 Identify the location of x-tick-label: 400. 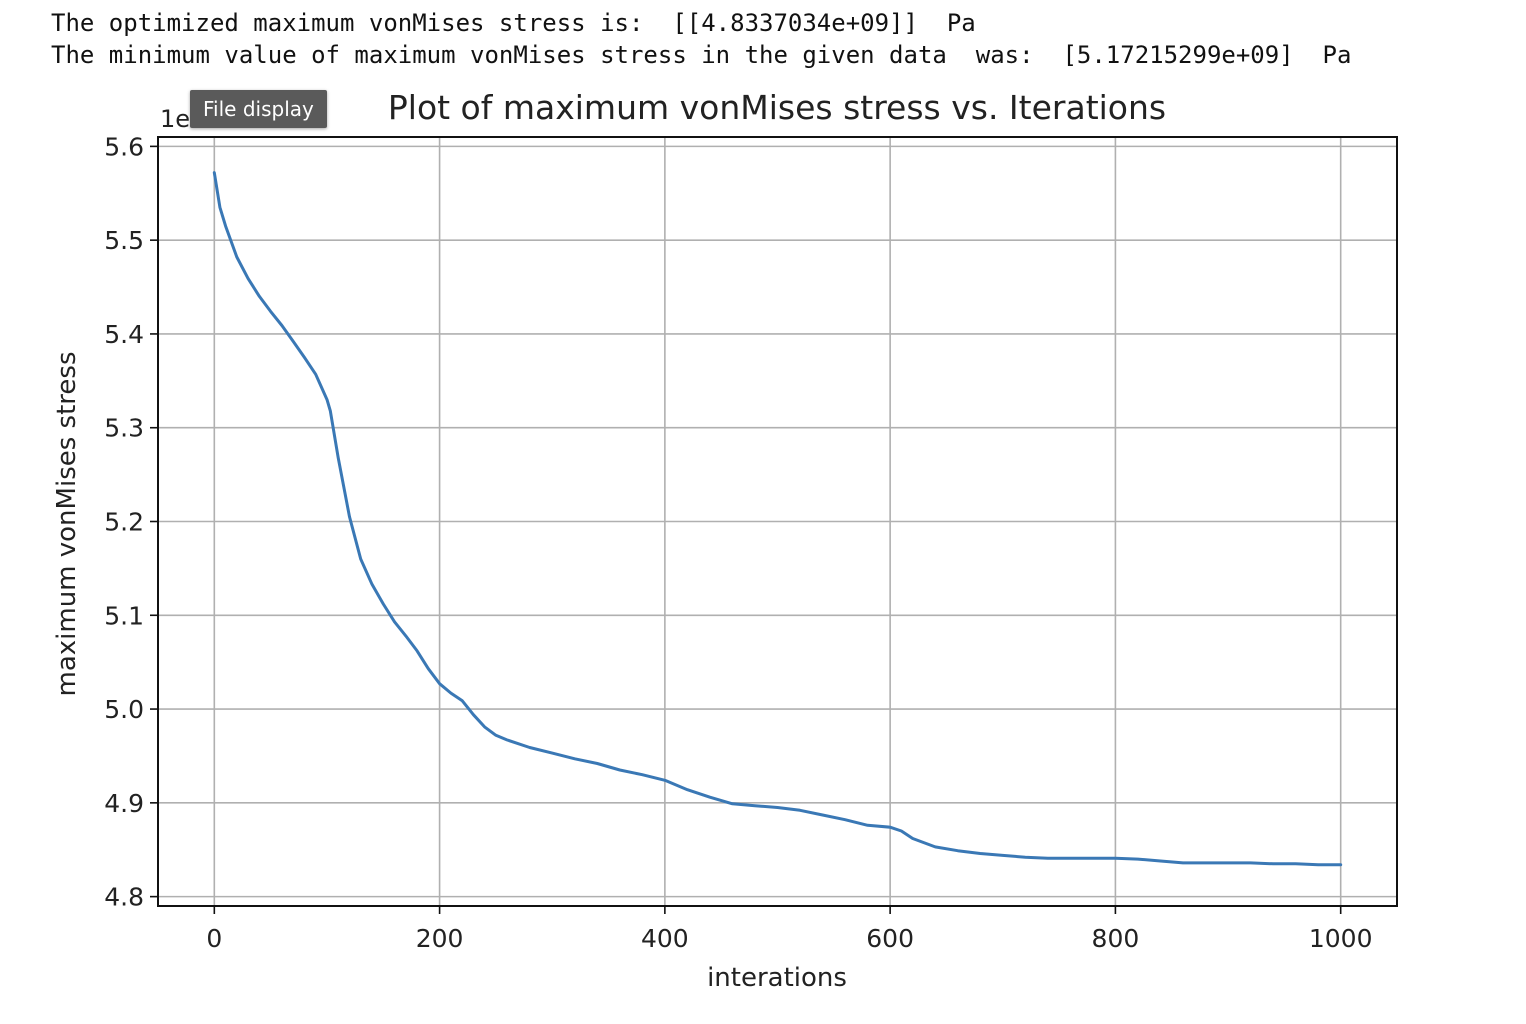
(665, 938).